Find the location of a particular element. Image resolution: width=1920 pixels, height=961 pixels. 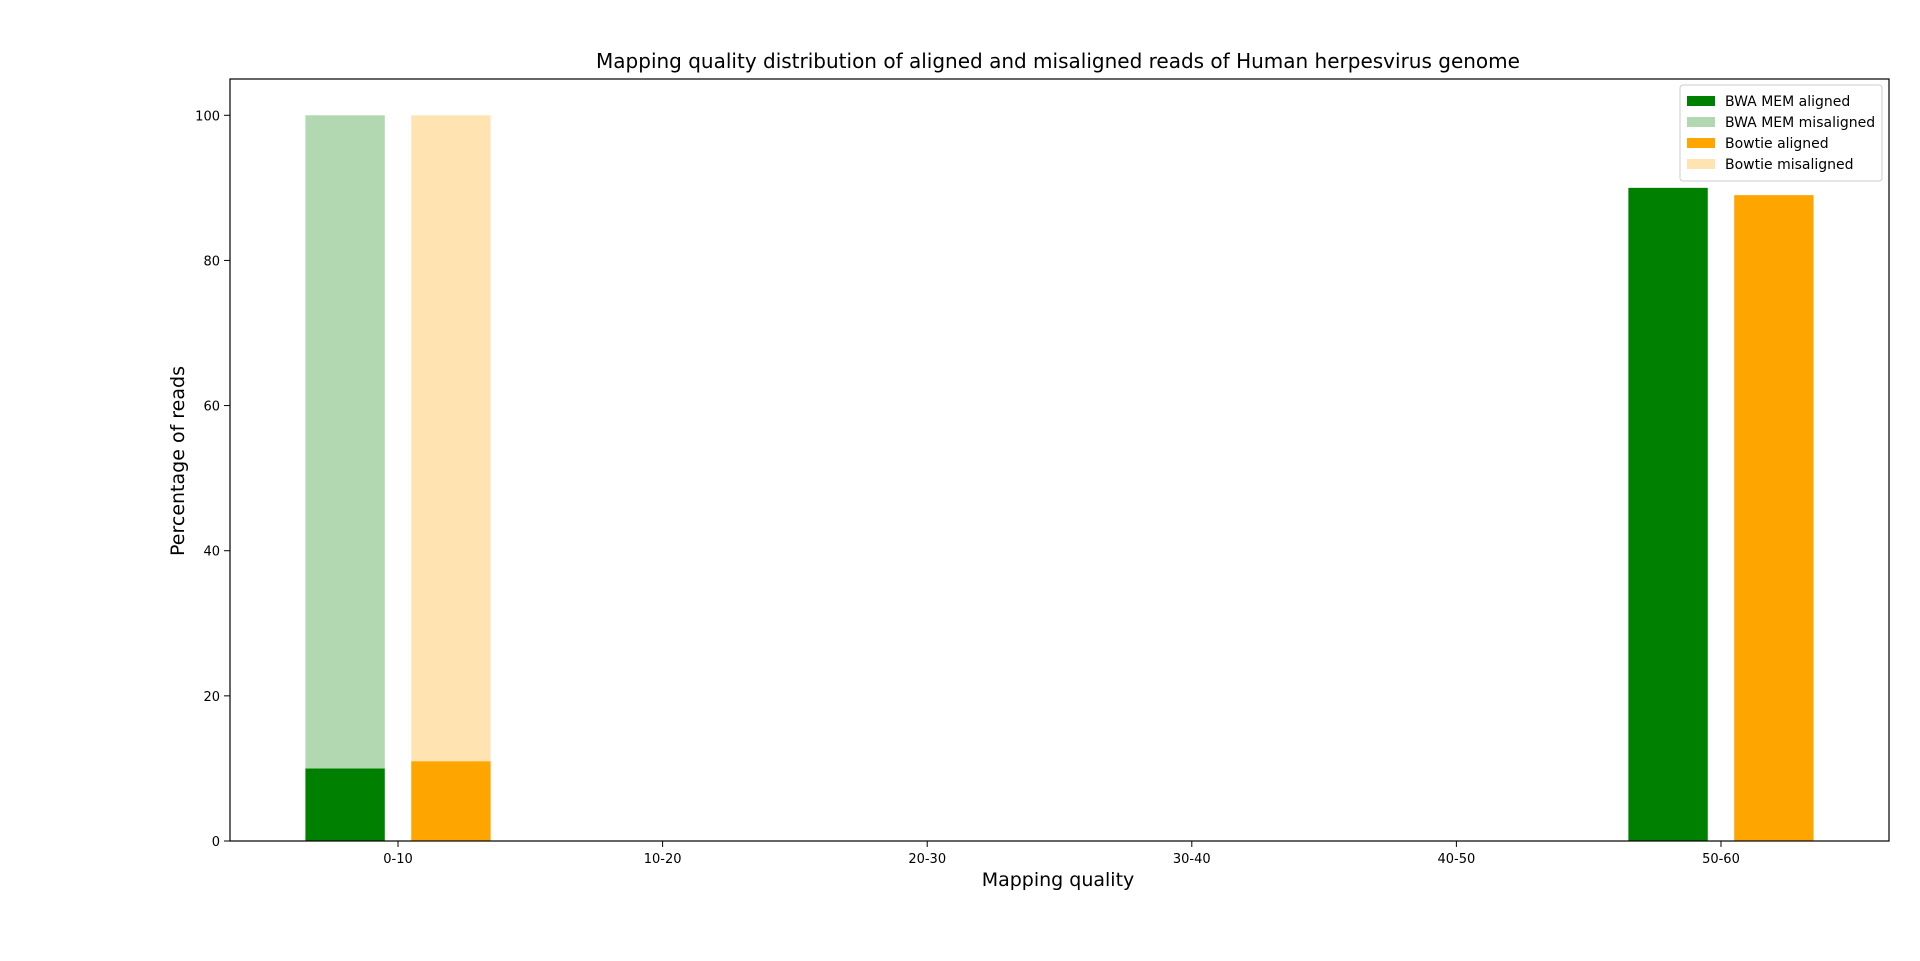

y-tick-label-80: 80 is located at coordinates (211, 261).